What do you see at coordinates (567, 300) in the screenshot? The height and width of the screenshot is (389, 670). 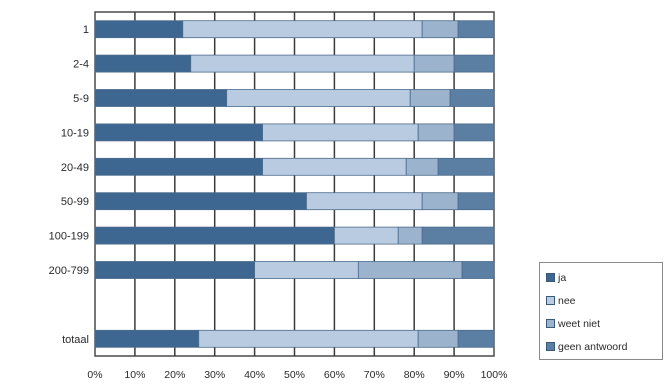 I see `legend-label: nee` at bounding box center [567, 300].